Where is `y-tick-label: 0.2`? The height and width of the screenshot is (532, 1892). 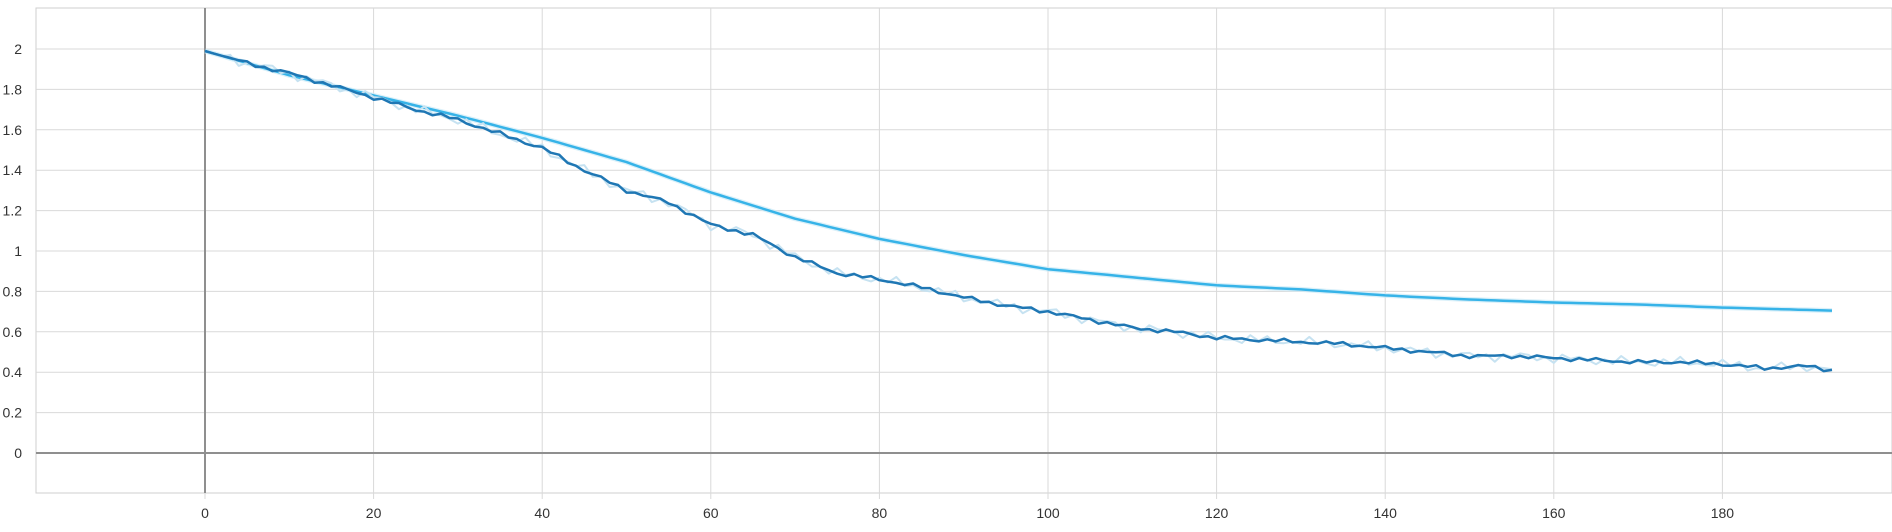 y-tick-label: 0.2 is located at coordinates (13, 413).